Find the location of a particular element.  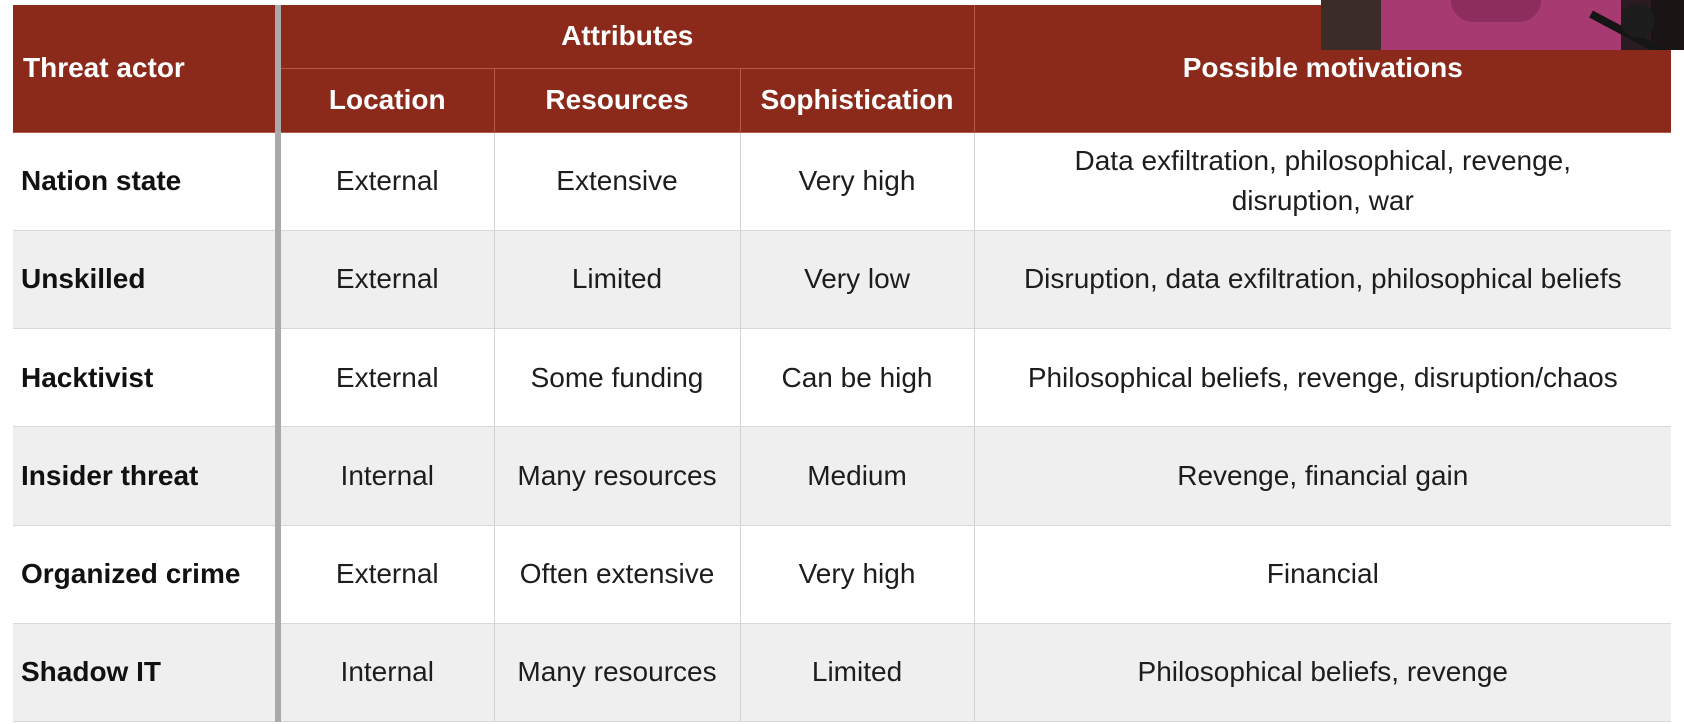

motivation-line: disruption, war is located at coordinates (1322, 201).